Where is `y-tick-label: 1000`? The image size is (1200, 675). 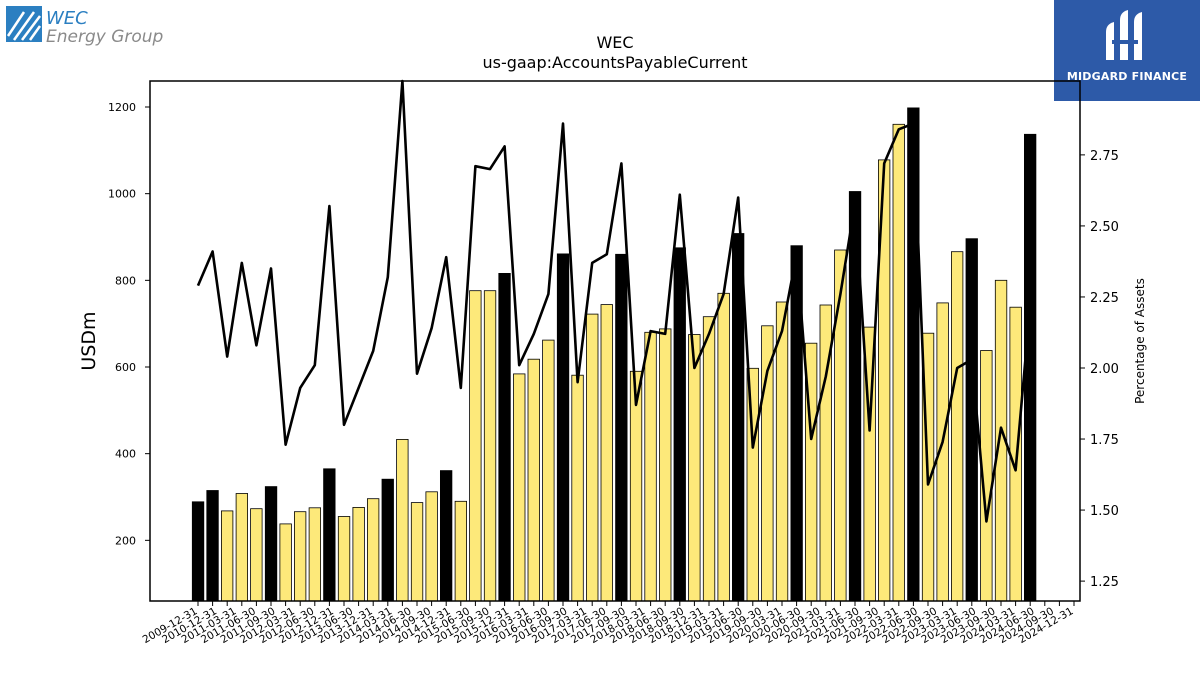
y-tick-label: 1000 is located at coordinates (122, 194).